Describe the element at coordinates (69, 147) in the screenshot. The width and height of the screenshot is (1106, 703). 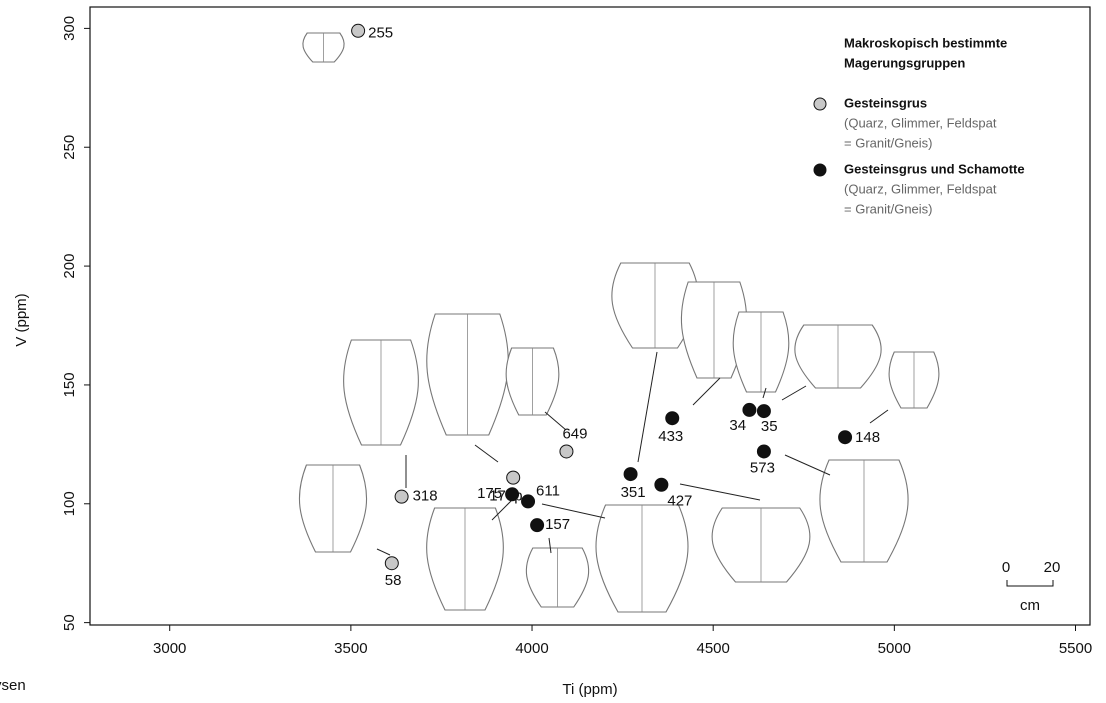
I see `y-tick-label: 250` at that location.